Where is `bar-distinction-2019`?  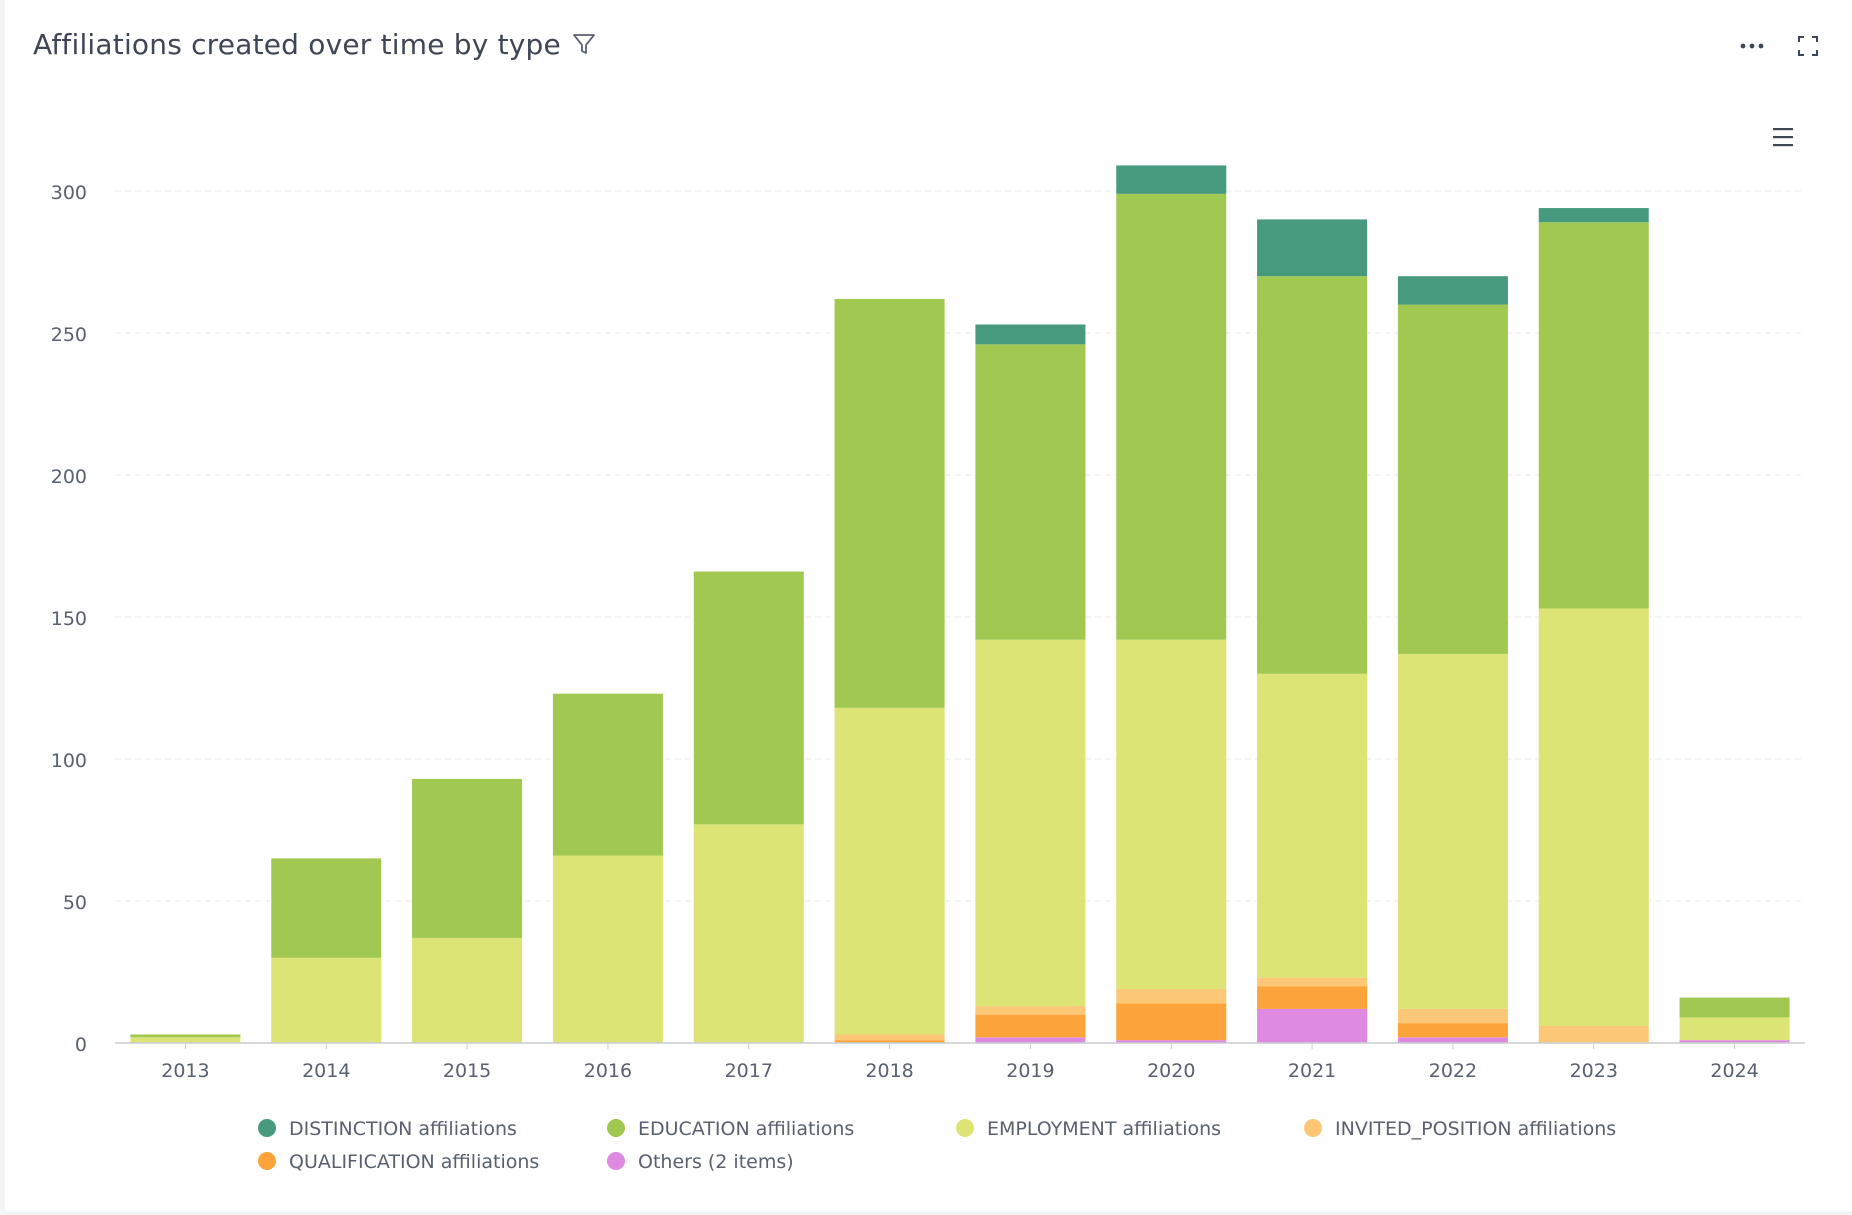 bar-distinction-2019 is located at coordinates (1030, 334).